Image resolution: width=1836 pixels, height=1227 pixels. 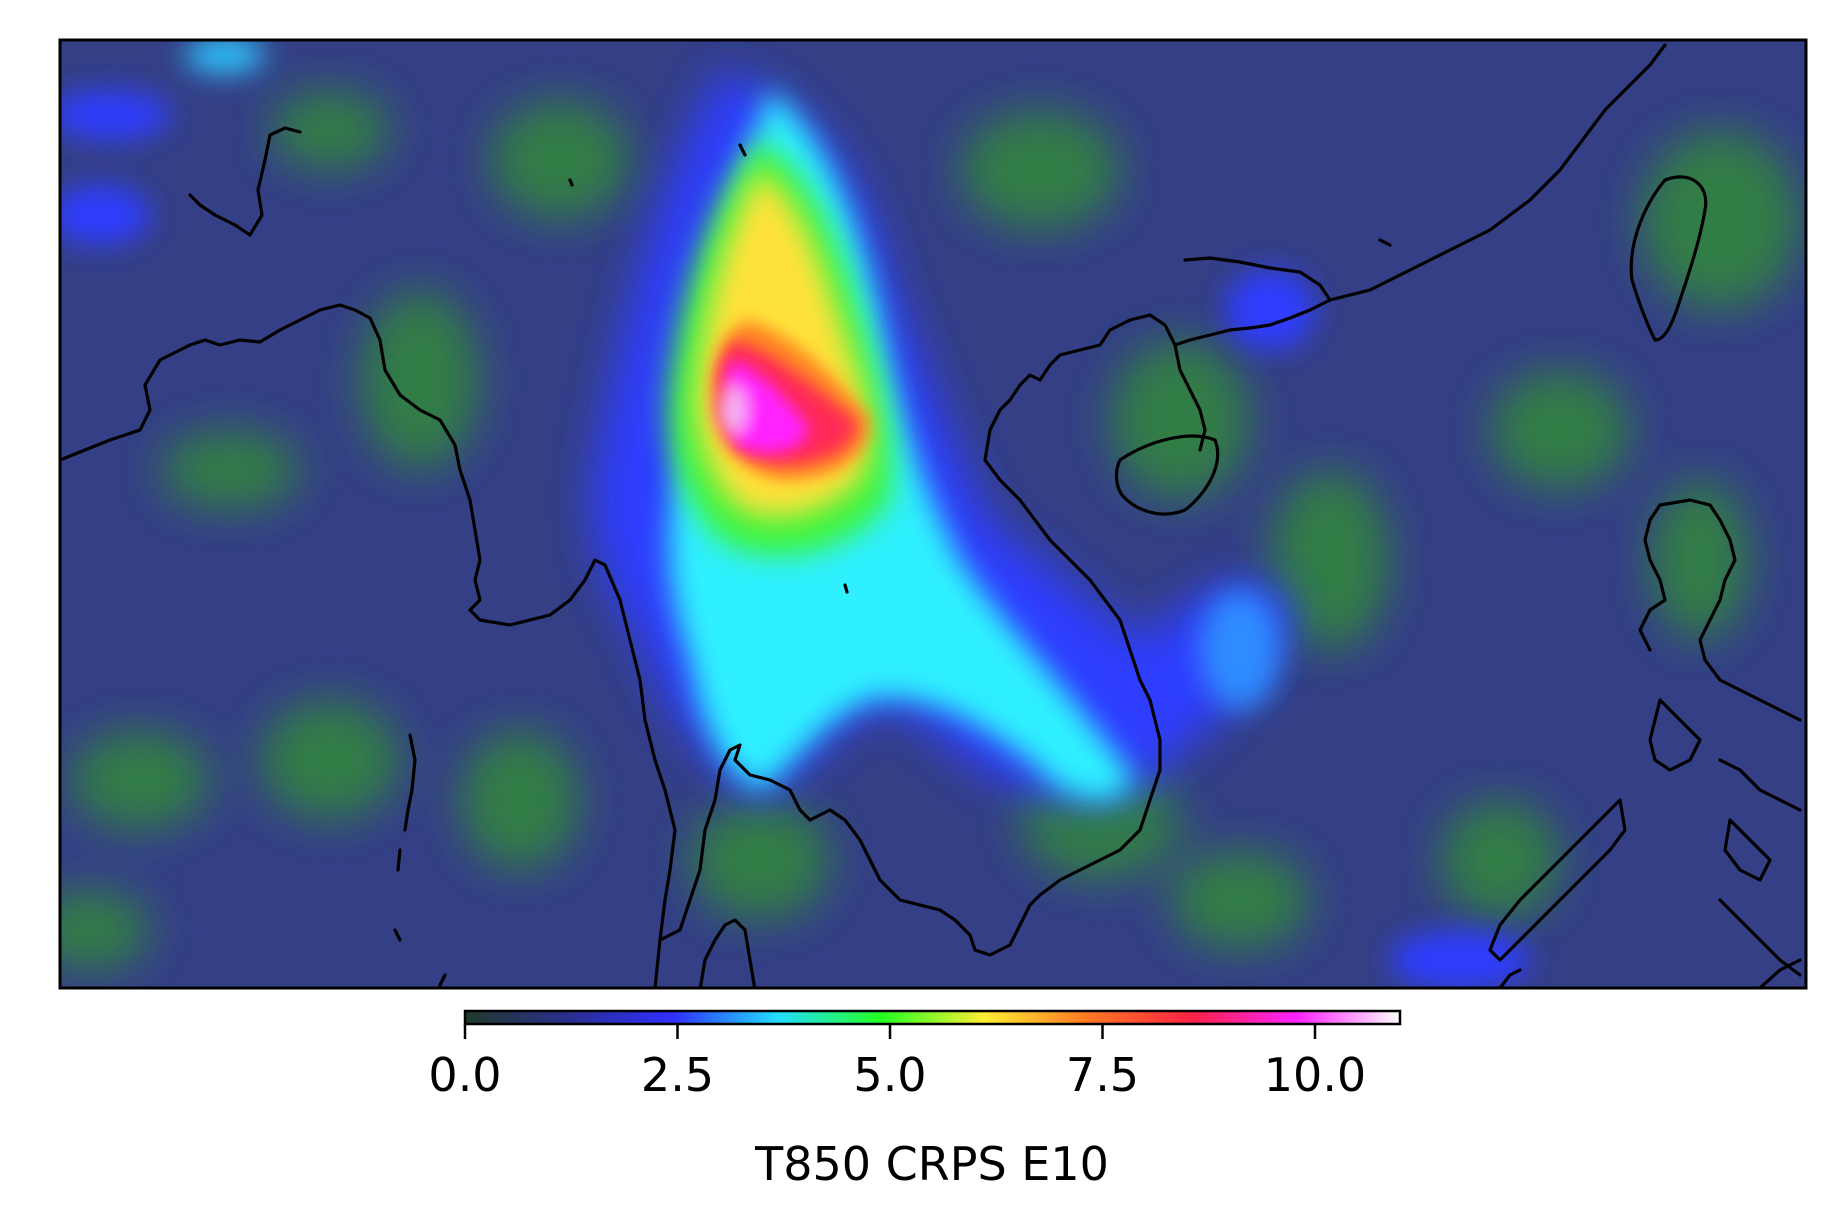 I want to click on coastline-pearl-bay, so click(x=1257, y=279).